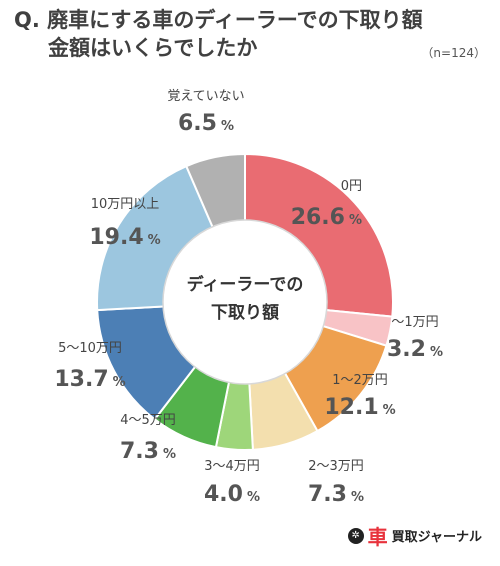 The image size is (500, 566). Describe the element at coordinates (436, 537) in the screenshot. I see `brand-sub: 買取ジャーナル` at that location.